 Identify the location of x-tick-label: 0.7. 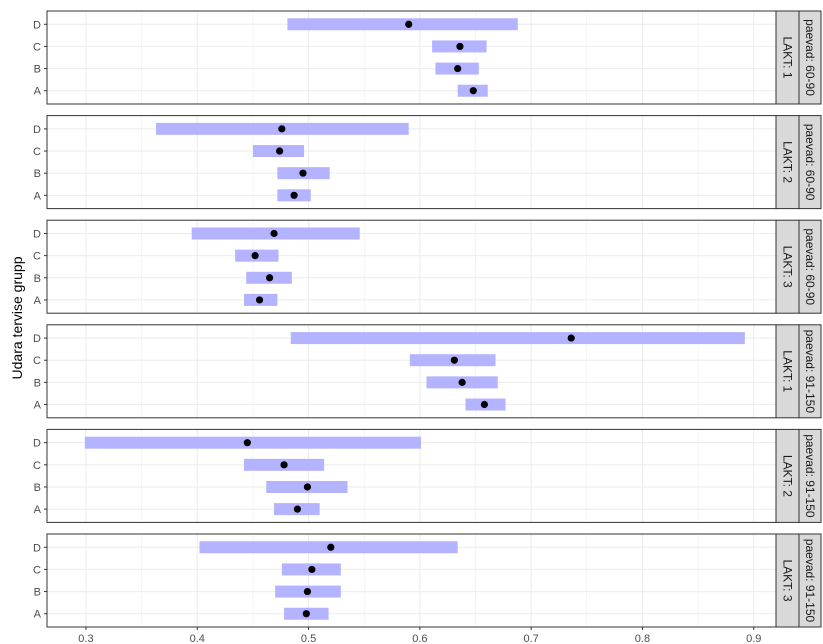
(530, 638).